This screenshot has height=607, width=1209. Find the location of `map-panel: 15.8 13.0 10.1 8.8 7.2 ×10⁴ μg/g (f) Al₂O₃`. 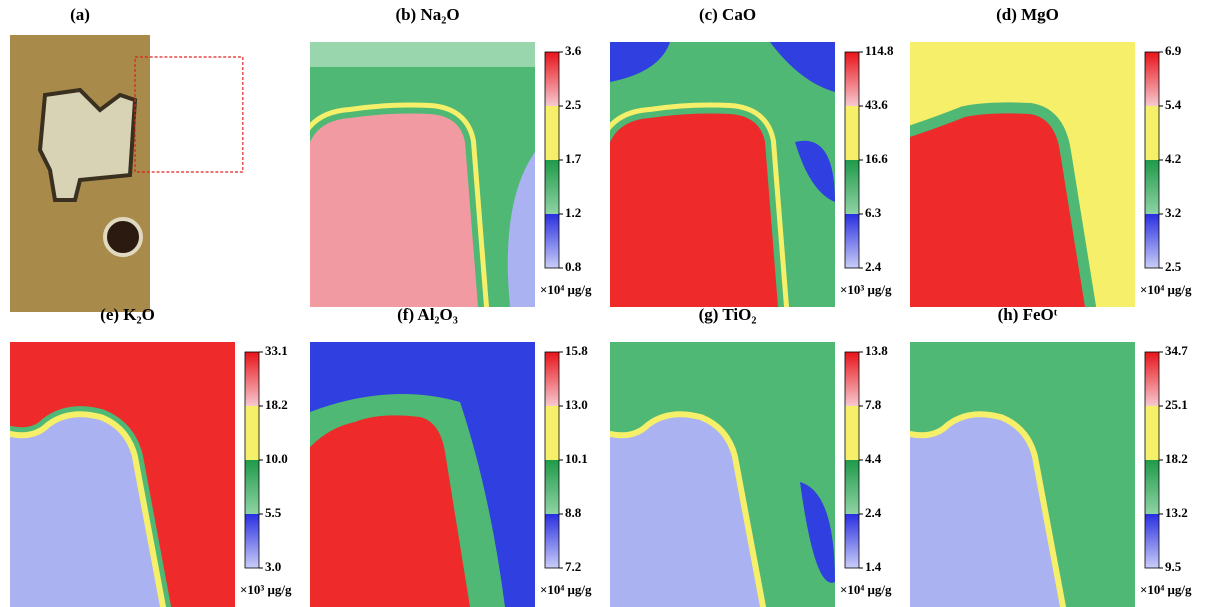

map-panel: 15.8 13.0 10.1 8.8 7.2 ×10⁴ μg/g (f) Al₂O₃ is located at coordinates (451, 456).